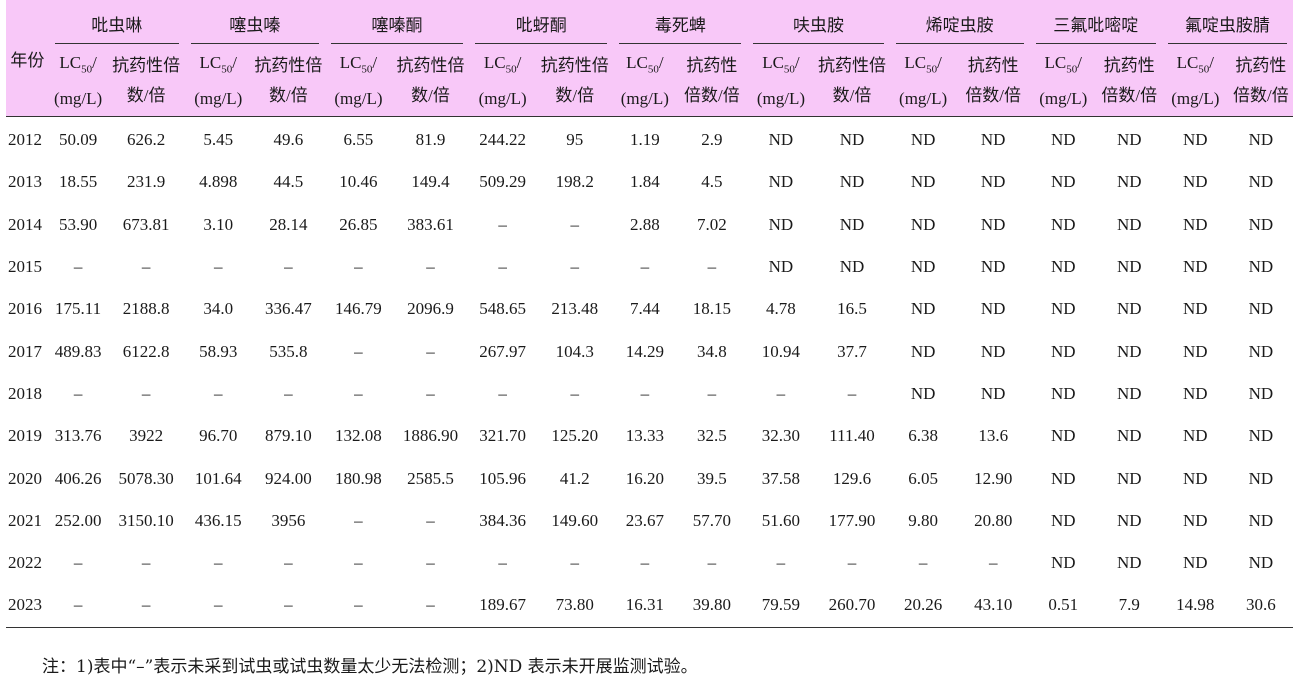 This screenshot has height=688, width=1299. Describe the element at coordinates (25, 436) in the screenshot. I see `year-cell: 2019` at that location.